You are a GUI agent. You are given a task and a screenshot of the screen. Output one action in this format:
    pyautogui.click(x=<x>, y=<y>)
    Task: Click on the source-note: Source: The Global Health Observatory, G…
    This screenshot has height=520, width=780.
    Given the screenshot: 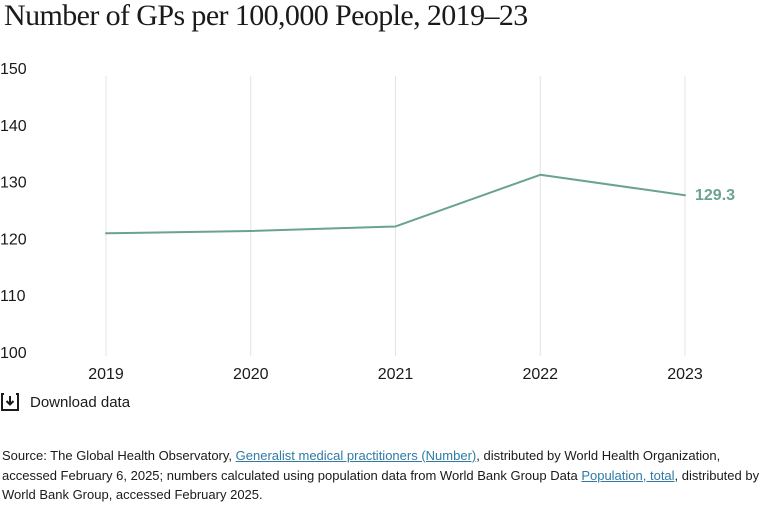 What is the action you would take?
    pyautogui.click(x=387, y=475)
    